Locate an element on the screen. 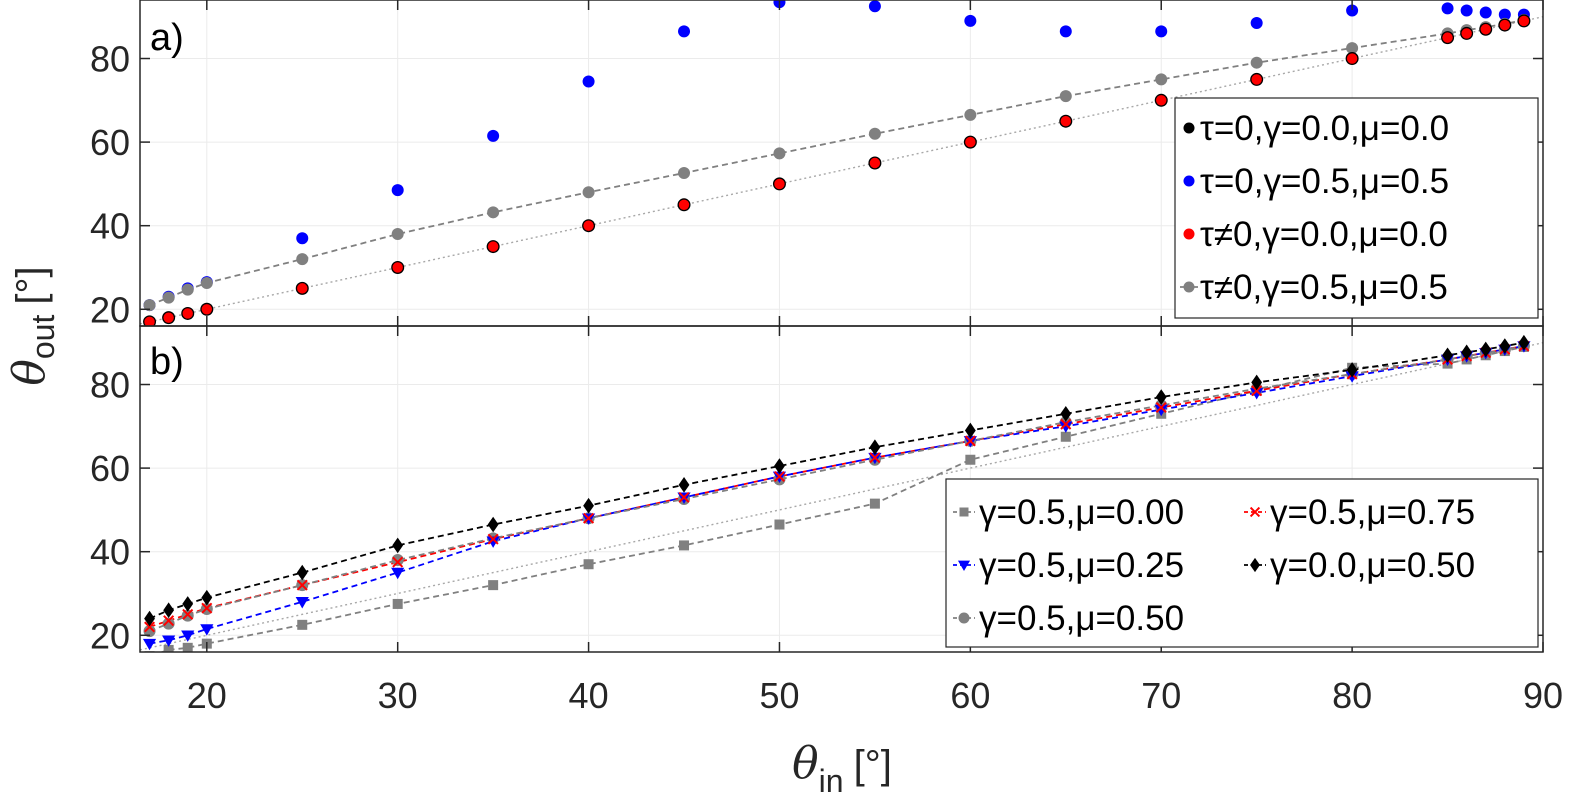 This screenshot has height=812, width=1578. y-axis-label: θout [°] is located at coordinates (32, 325).